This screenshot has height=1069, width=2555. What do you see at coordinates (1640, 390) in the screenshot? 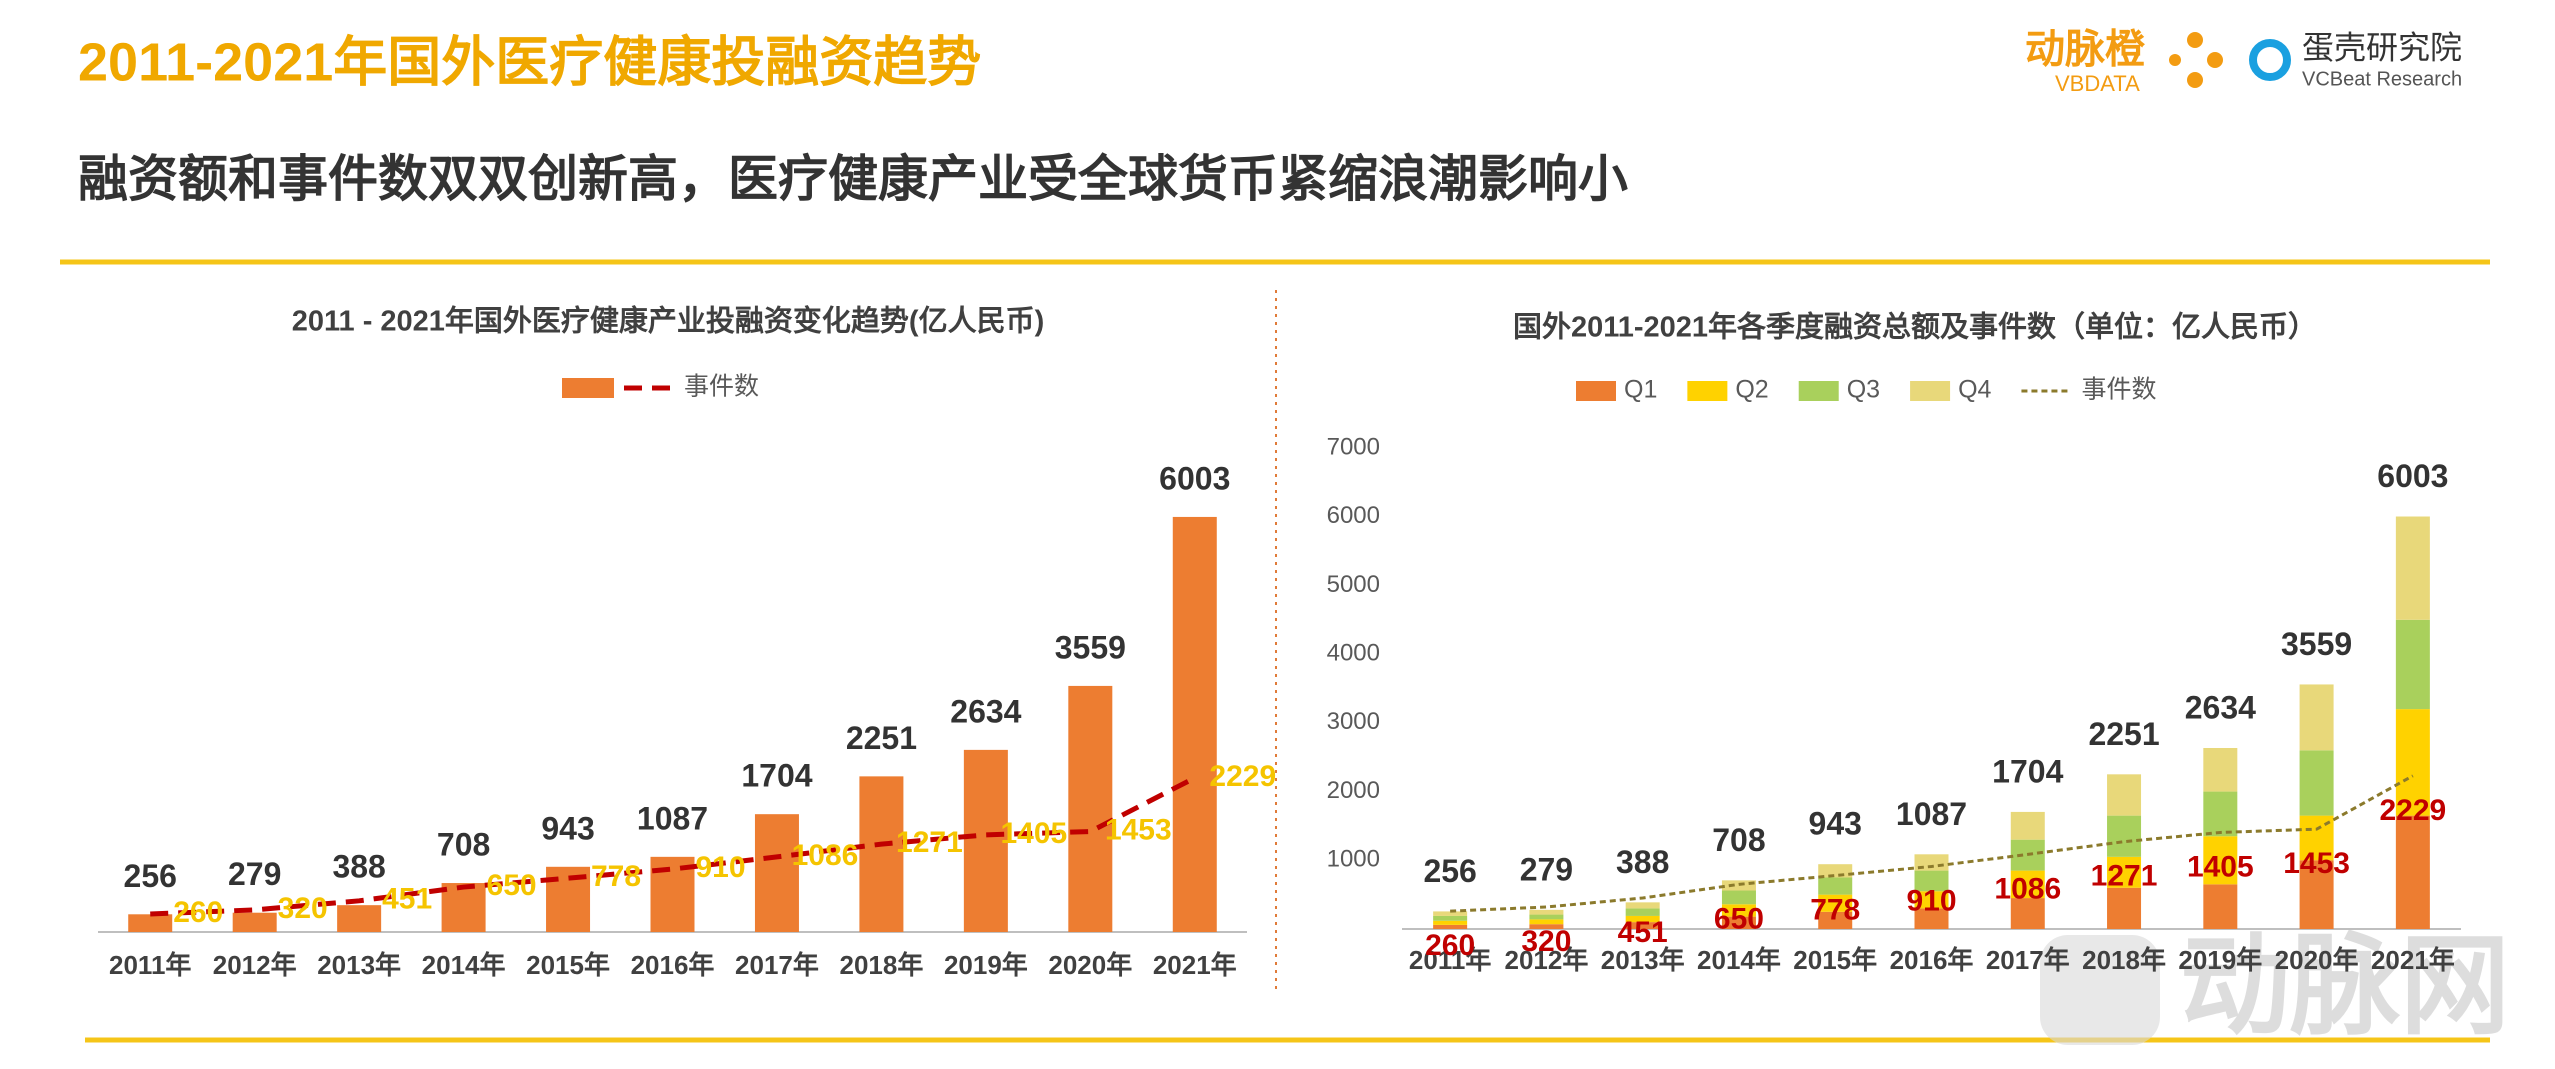
I see `legend-label: Q1` at bounding box center [1640, 390].